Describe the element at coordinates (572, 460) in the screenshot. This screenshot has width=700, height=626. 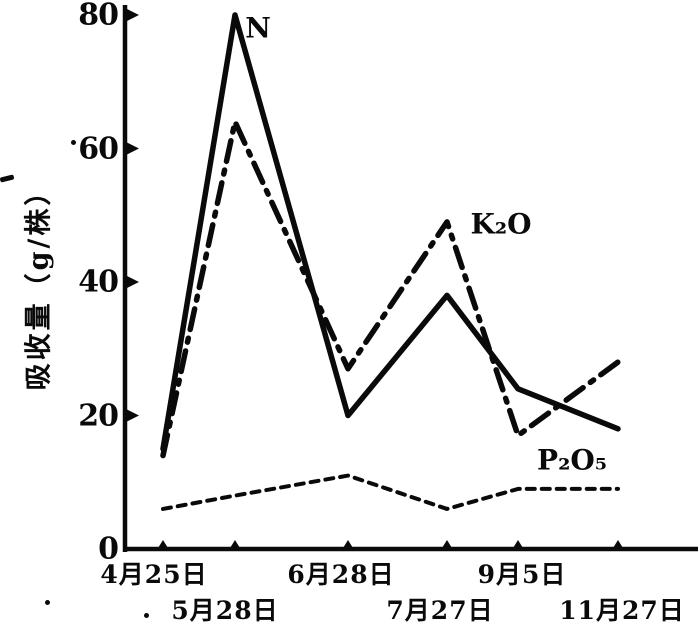
I see `series-label-p2o5: P₂O₅` at that location.